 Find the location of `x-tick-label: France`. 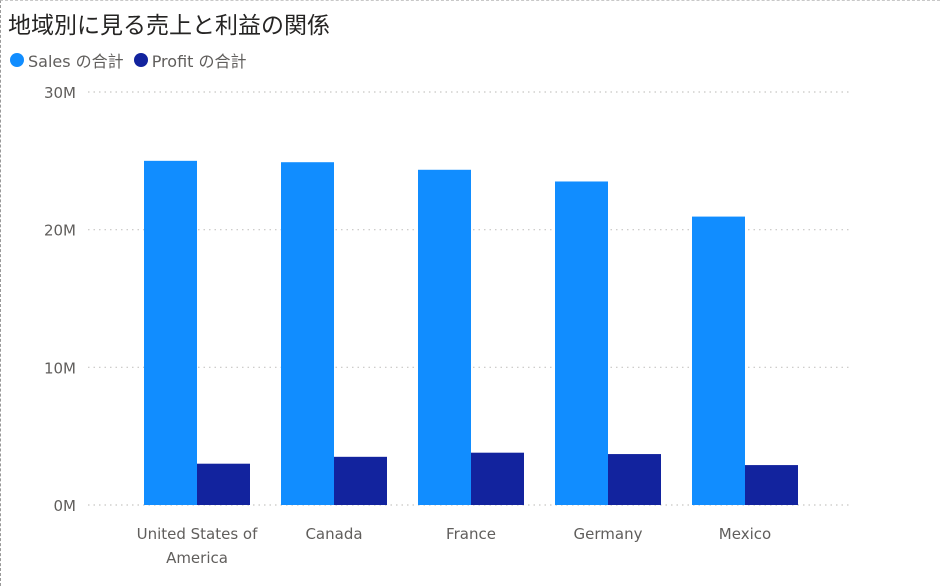

x-tick-label: France is located at coordinates (471, 534).